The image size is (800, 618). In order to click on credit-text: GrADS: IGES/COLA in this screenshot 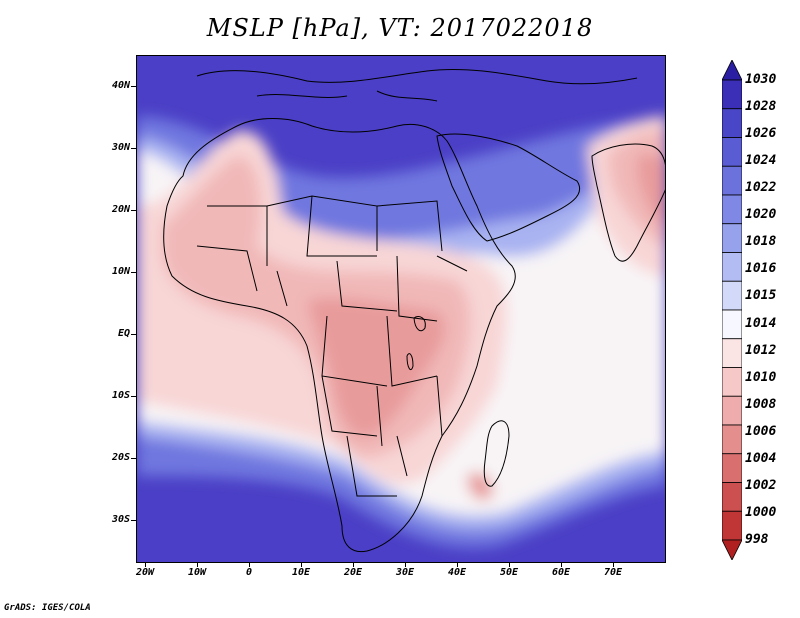, I will do `click(47, 608)`.